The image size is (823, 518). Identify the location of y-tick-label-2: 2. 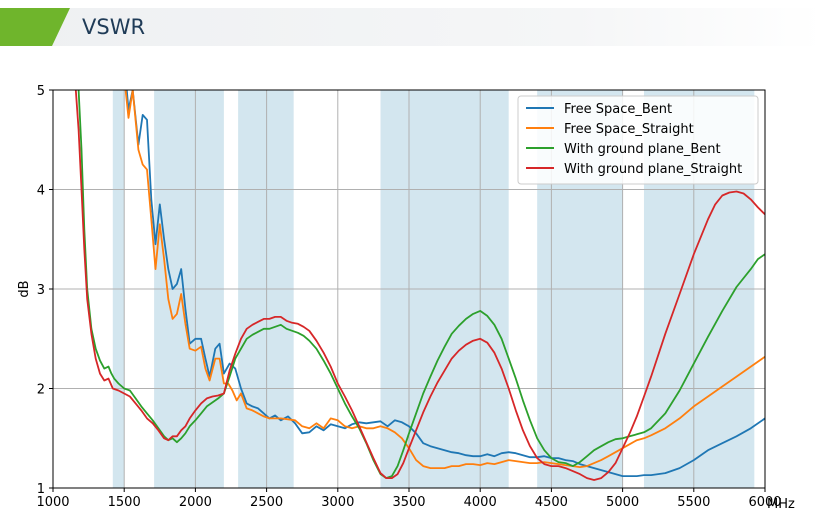
(41, 390).